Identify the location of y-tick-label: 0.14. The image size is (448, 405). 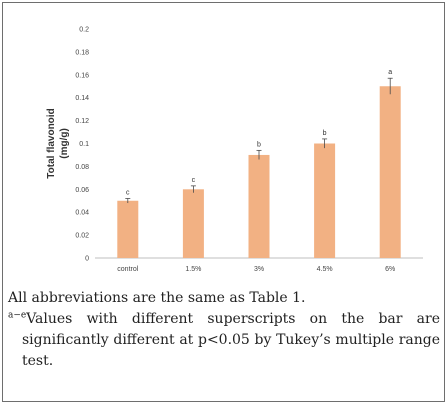
(82, 98).